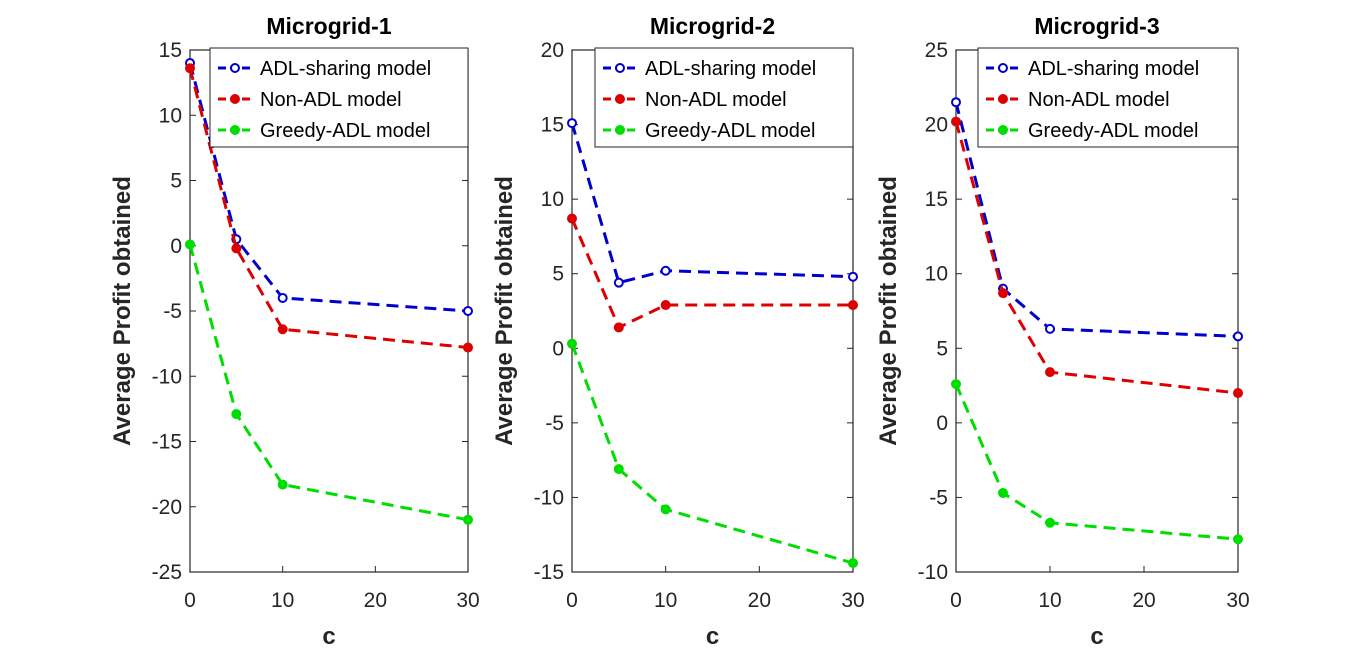  I want to click on chart-title: Microgrid-3, so click(1096, 26).